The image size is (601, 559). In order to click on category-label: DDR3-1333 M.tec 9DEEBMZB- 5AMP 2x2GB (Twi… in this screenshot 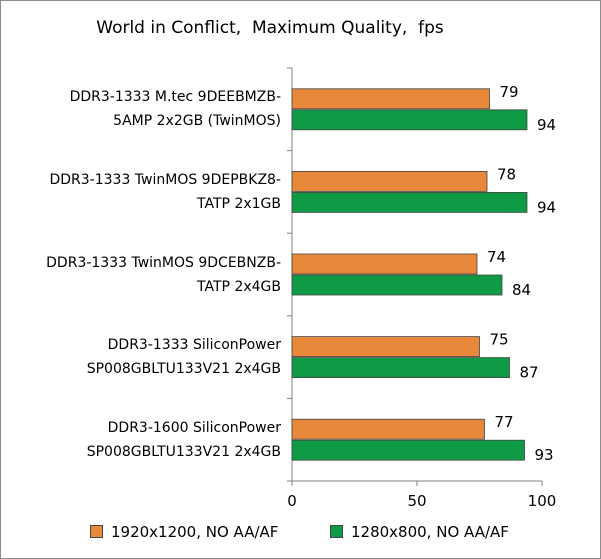, I will do `click(140, 109)`.